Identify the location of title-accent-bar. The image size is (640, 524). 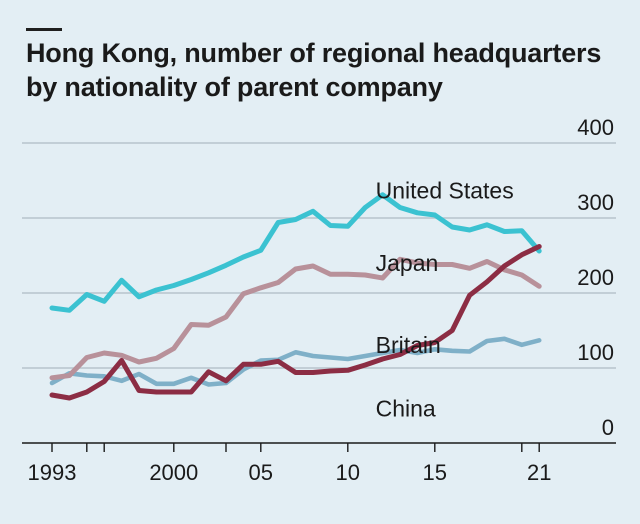
(44, 29).